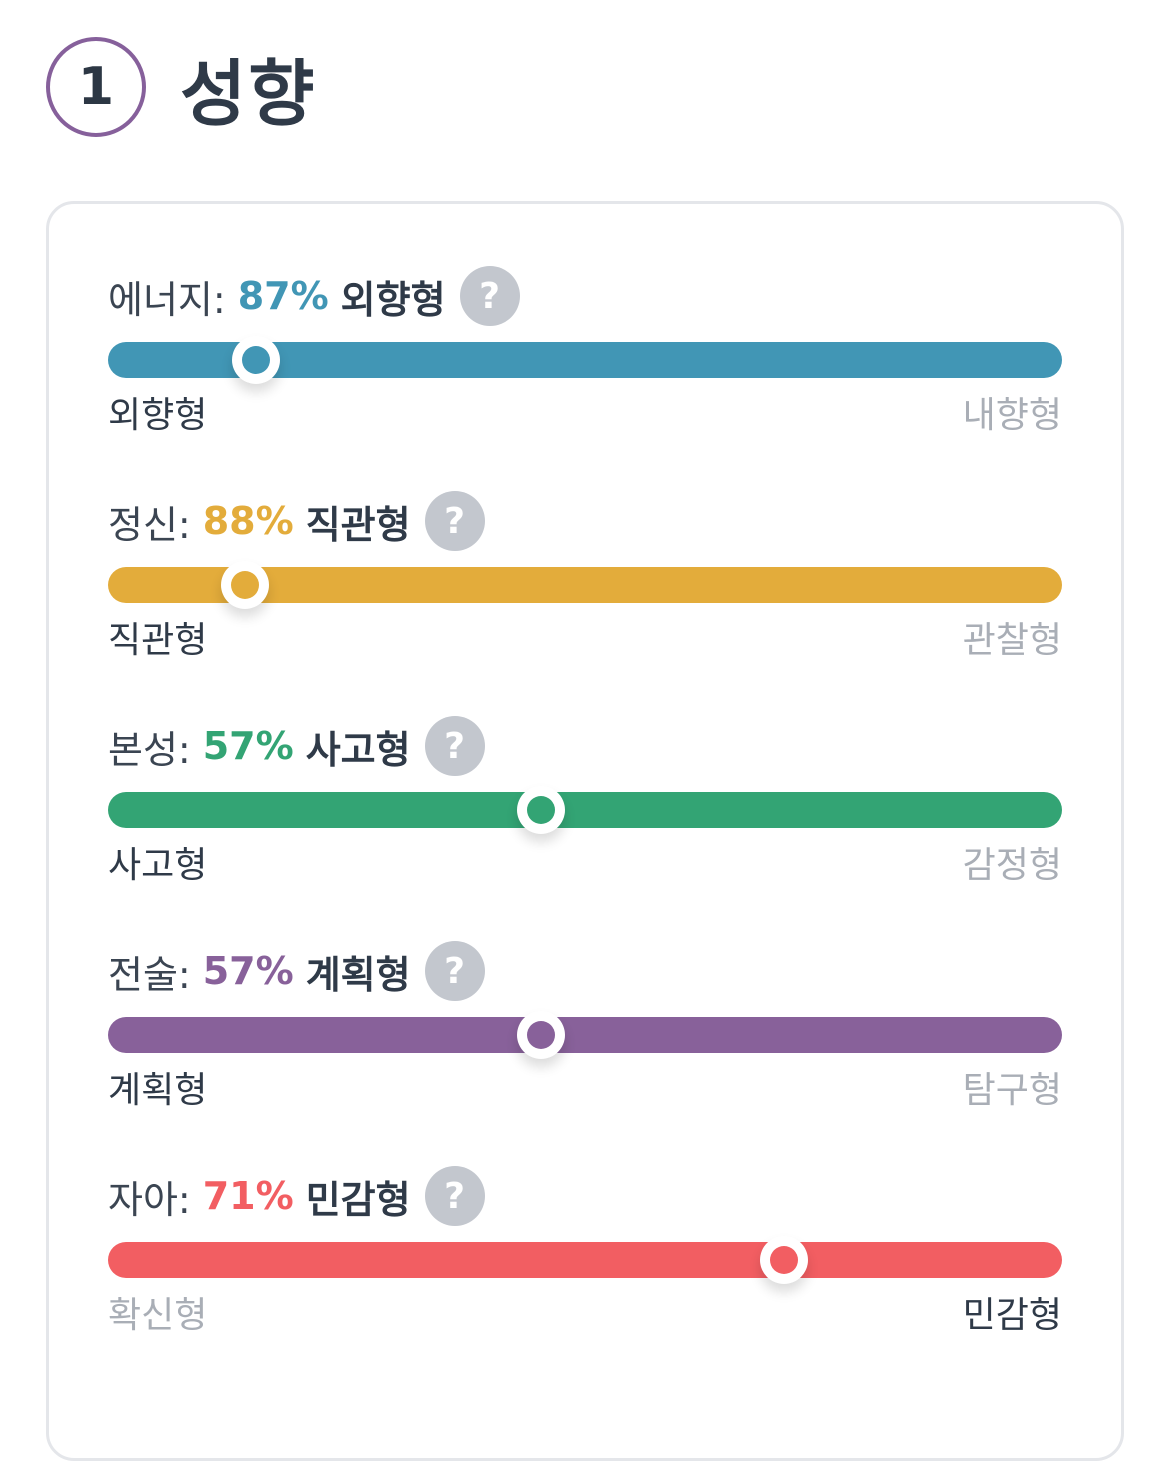 The image size is (1170, 1461). Describe the element at coordinates (1012, 415) in the screenshot. I see `pole-right-label: 내향형` at that location.